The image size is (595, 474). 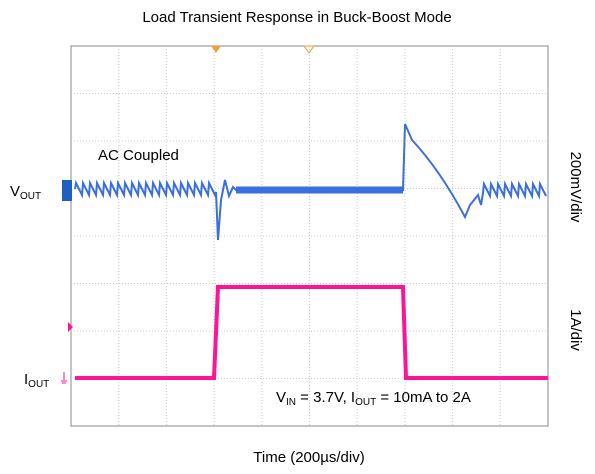 I want to click on channel-label: VOUT, so click(x=25, y=192).